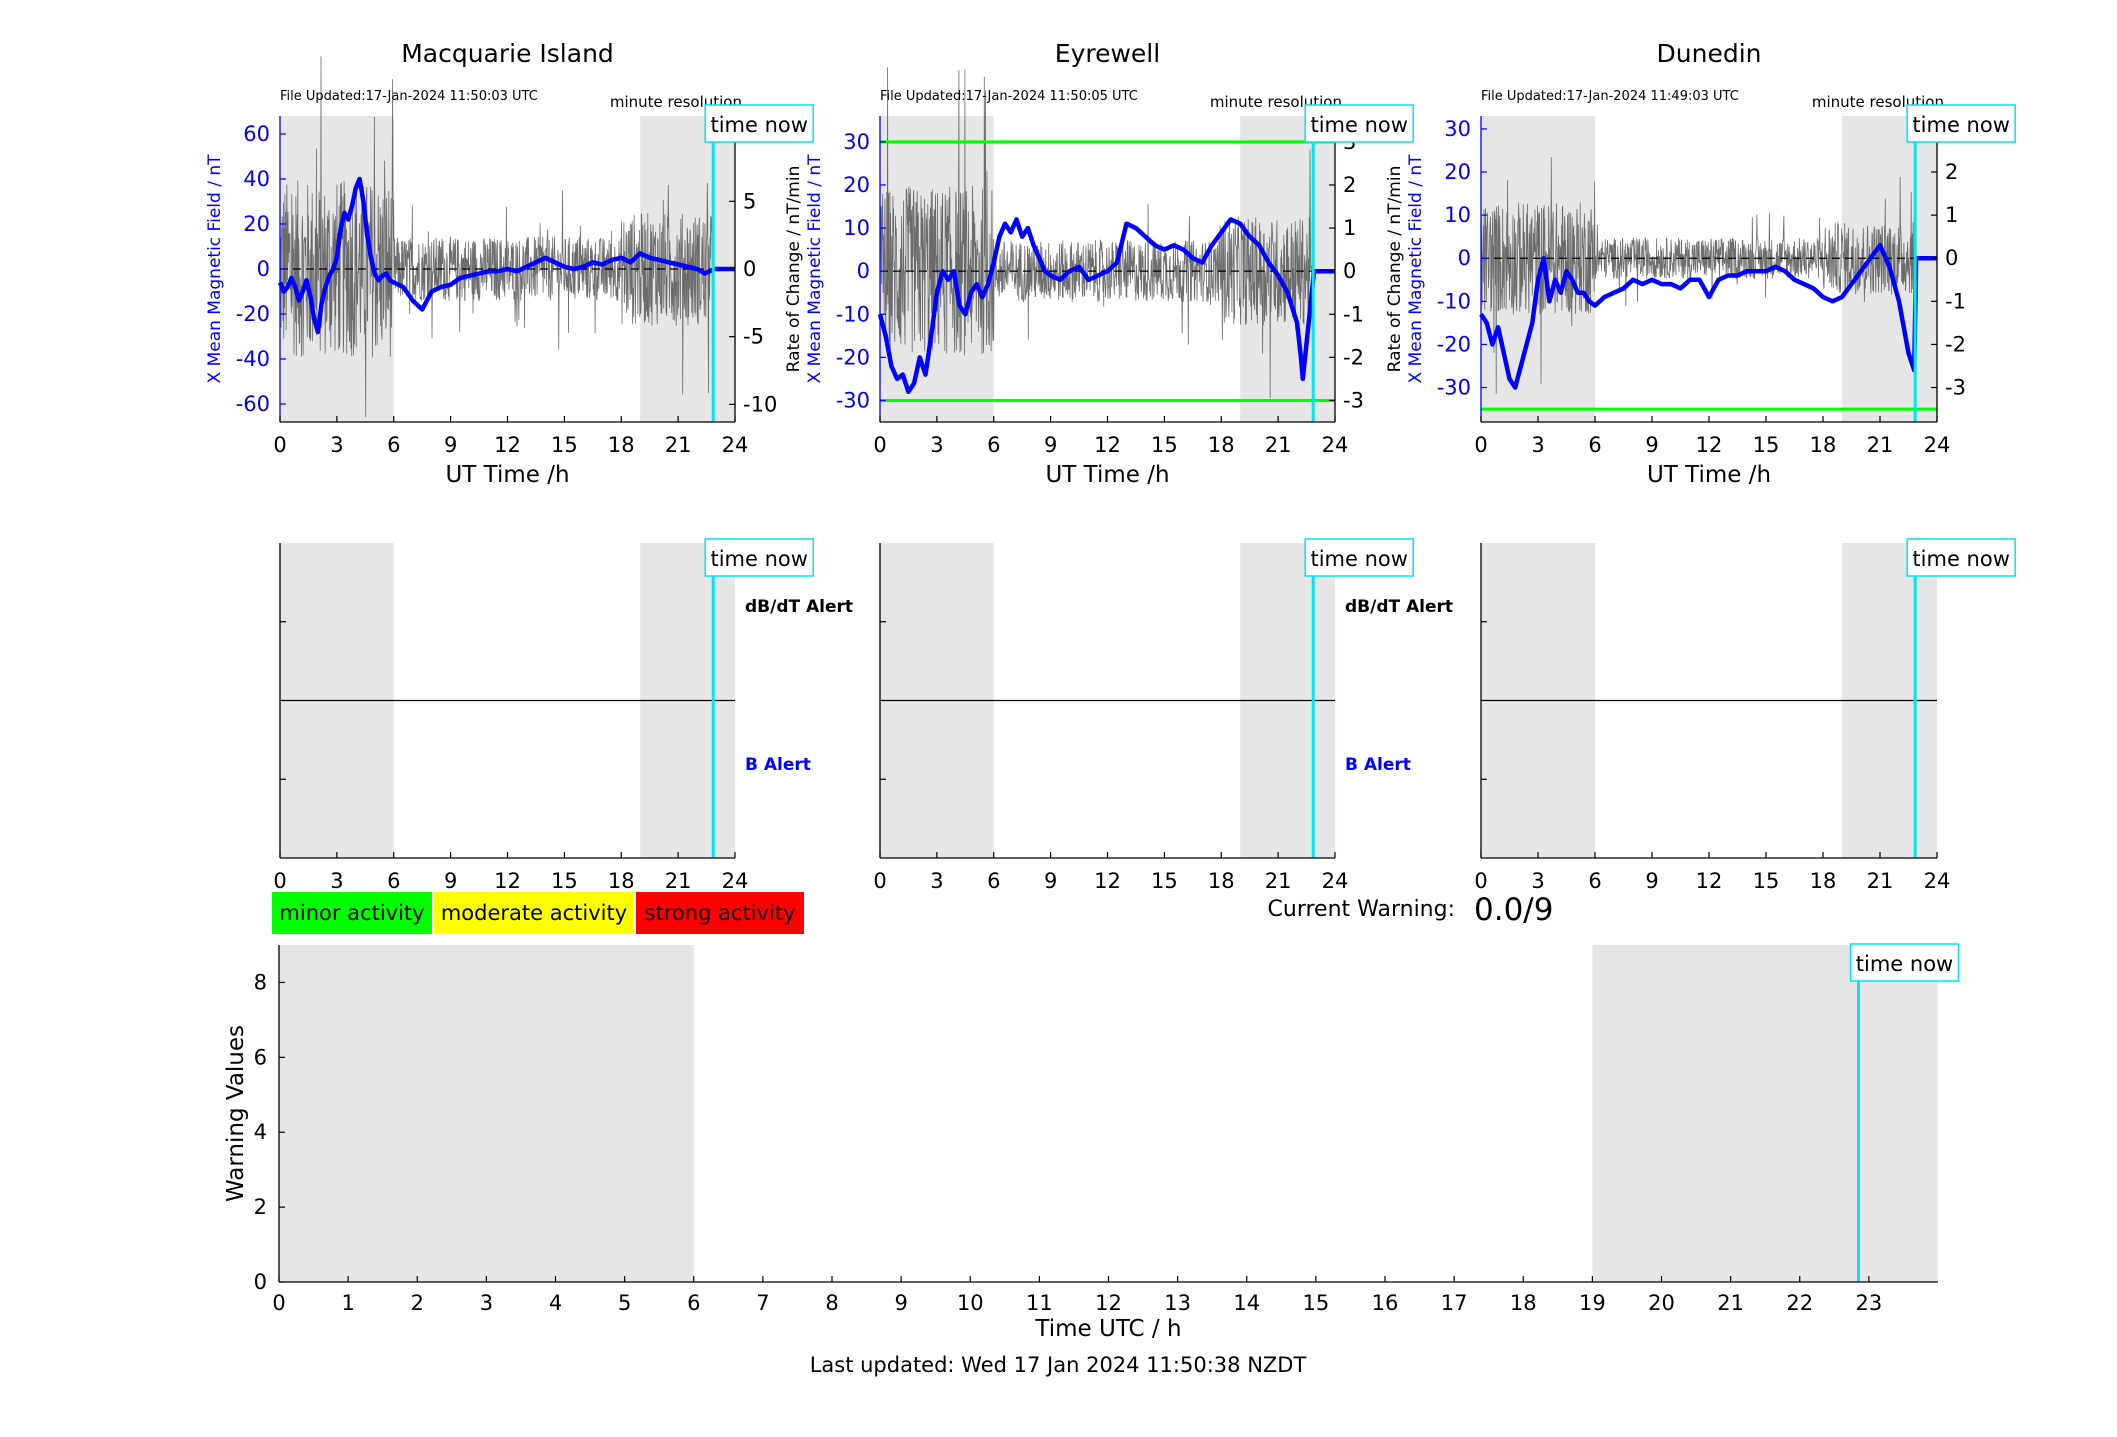  Describe the element at coordinates (1353, 314) in the screenshot. I see `y-tick-label-right: -1` at that location.